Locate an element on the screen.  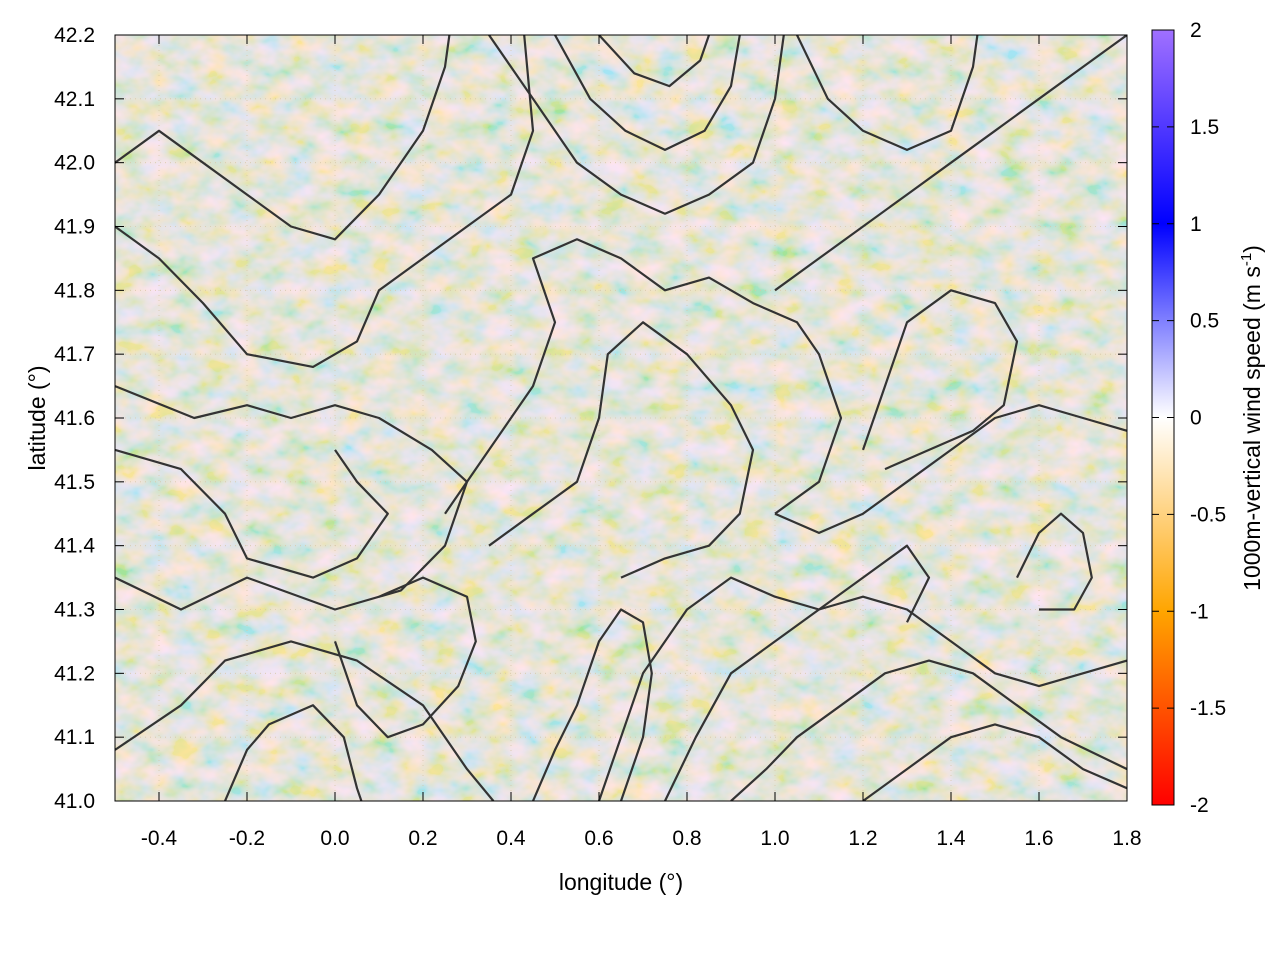
colorbar-label: 1000m-vertical wind speed (m s-1) is located at coordinates (1251, 418).